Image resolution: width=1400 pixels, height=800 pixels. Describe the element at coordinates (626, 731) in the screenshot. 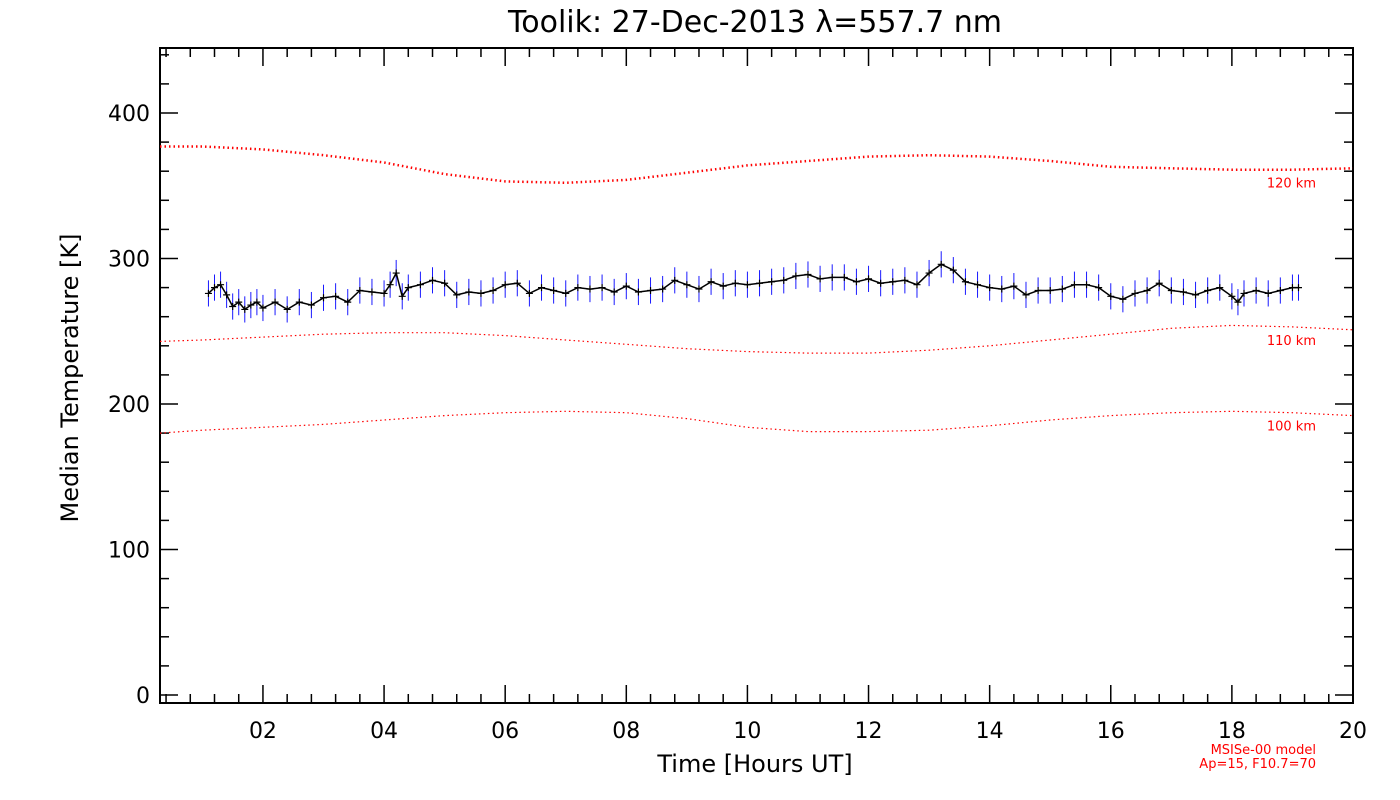

I see `x-tick-label: 08` at that location.